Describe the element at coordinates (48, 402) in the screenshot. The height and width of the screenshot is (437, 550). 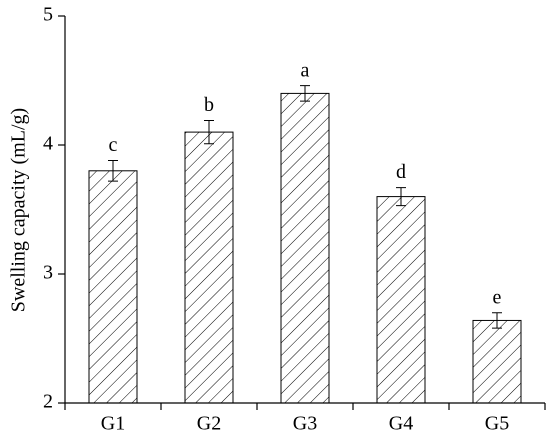
I see `y-tick-label: 2` at that location.